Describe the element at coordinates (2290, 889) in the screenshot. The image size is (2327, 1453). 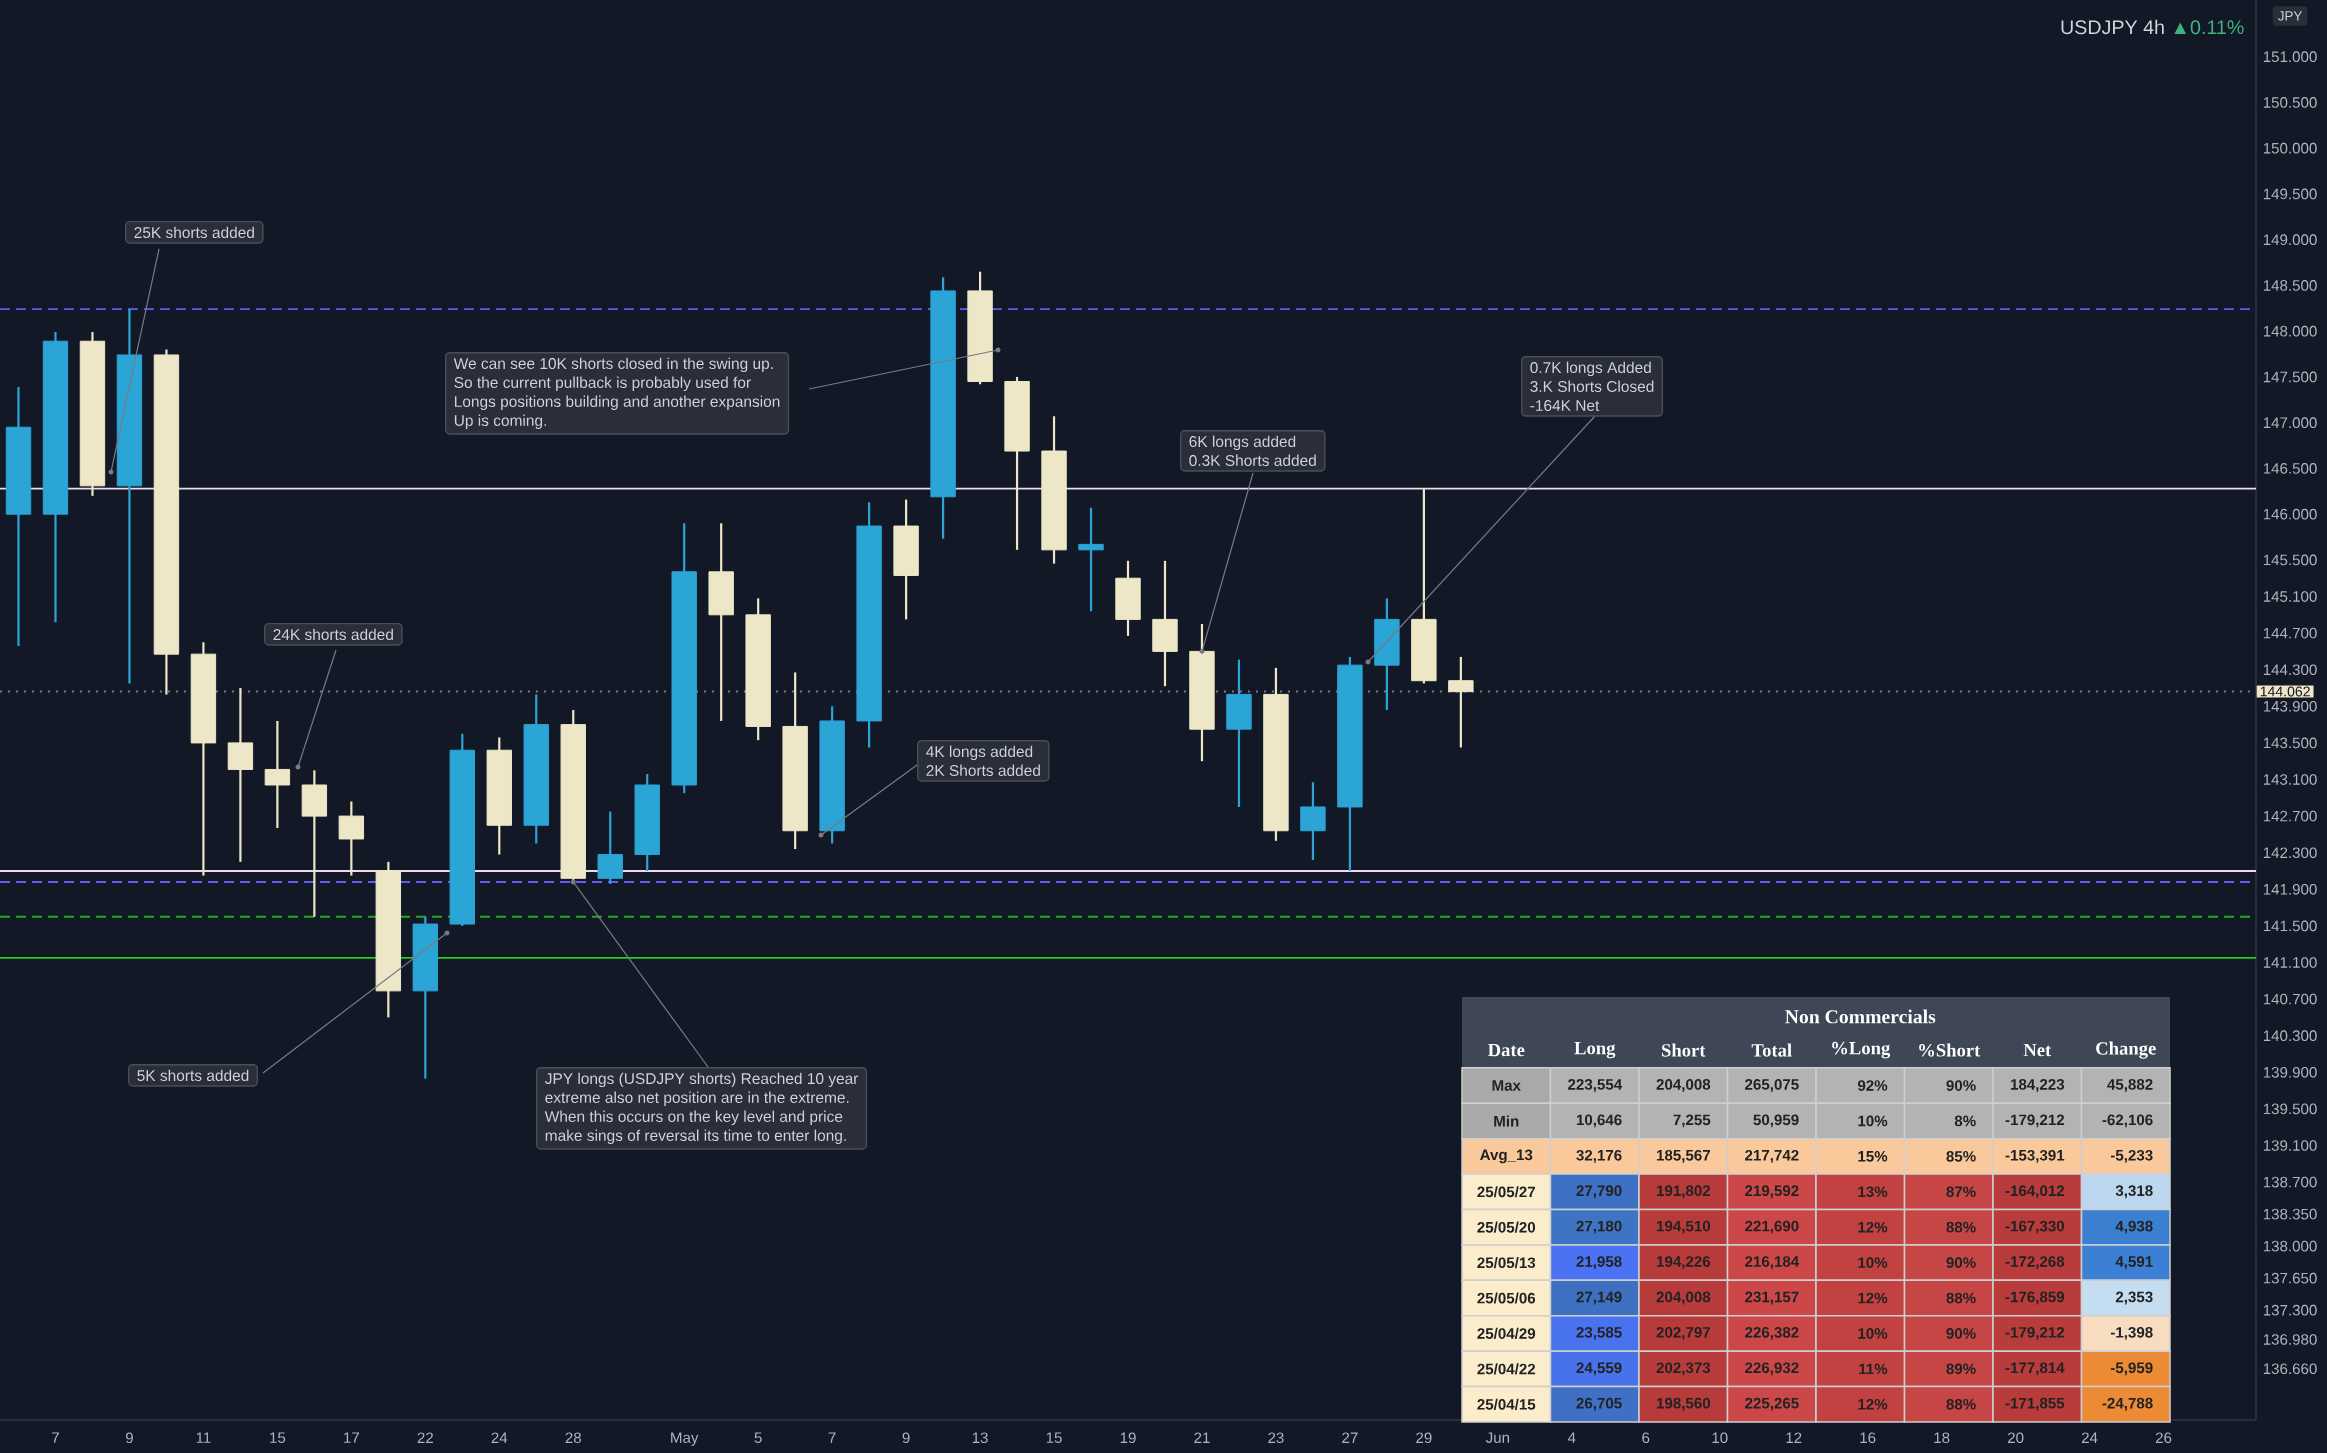
I see `y-tick-label: 141.900` at that location.